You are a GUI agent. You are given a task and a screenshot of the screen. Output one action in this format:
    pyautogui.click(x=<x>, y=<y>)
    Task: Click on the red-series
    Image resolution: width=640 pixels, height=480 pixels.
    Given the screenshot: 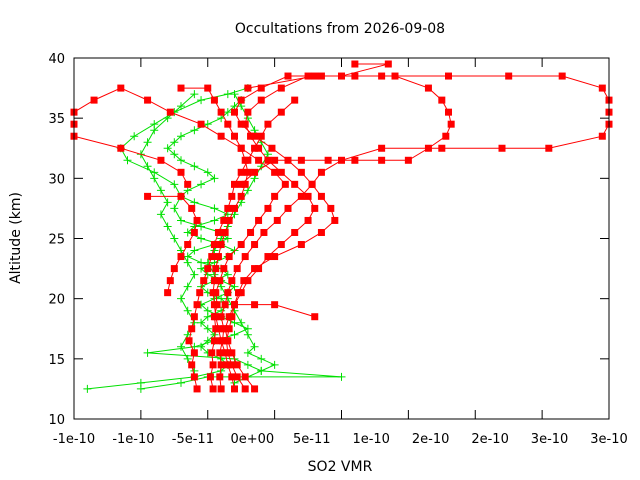 What is the action you would take?
    pyautogui.click(x=172, y=244)
    